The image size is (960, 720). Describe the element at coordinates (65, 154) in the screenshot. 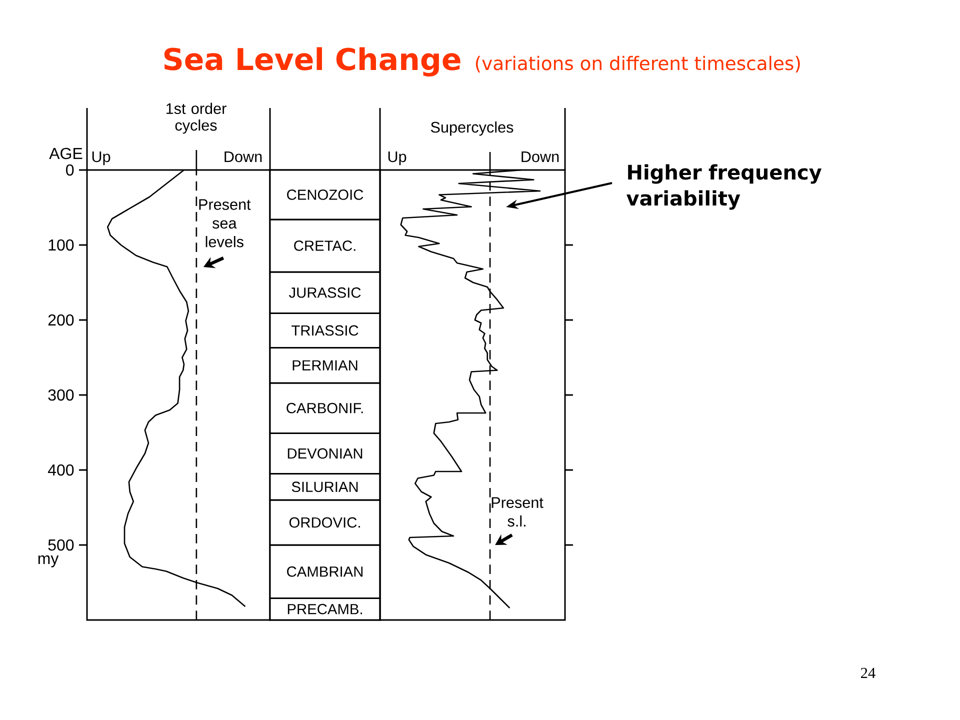

I see `y-axis-title: AGE` at that location.